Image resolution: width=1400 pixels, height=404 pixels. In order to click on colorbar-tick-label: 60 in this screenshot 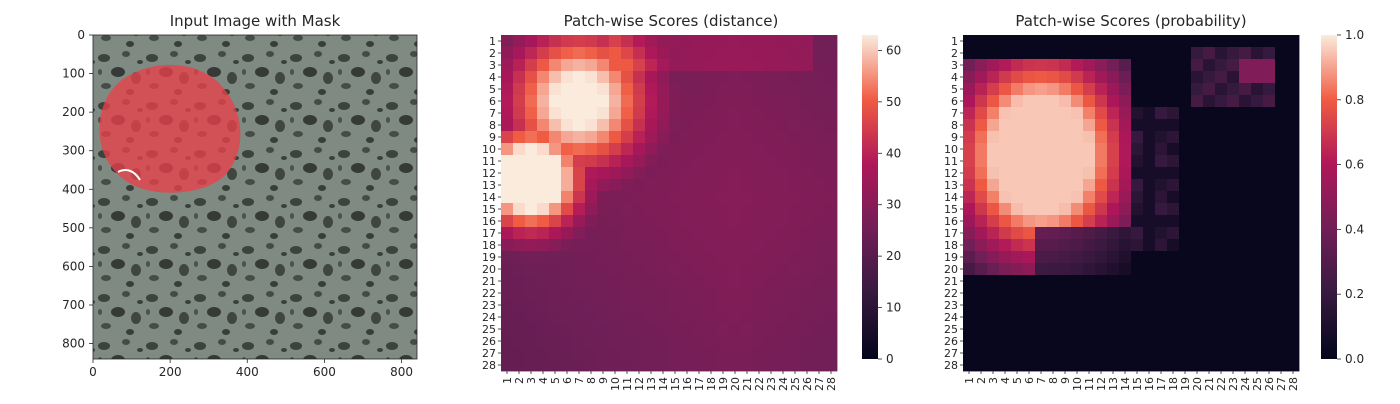, I will do `click(893, 50)`.